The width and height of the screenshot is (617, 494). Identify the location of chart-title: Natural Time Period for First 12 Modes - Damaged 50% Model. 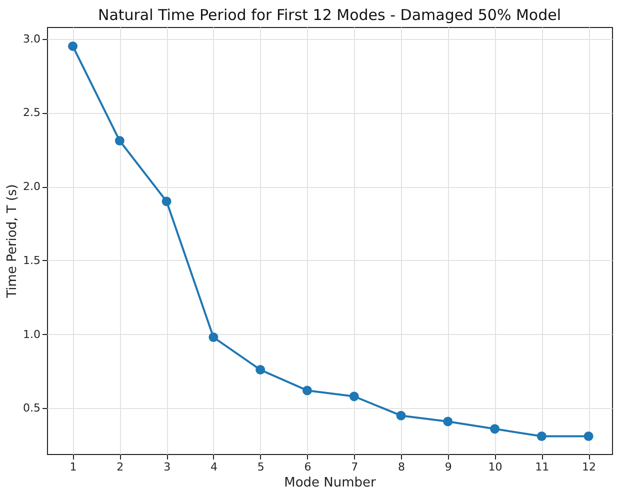
(330, 15).